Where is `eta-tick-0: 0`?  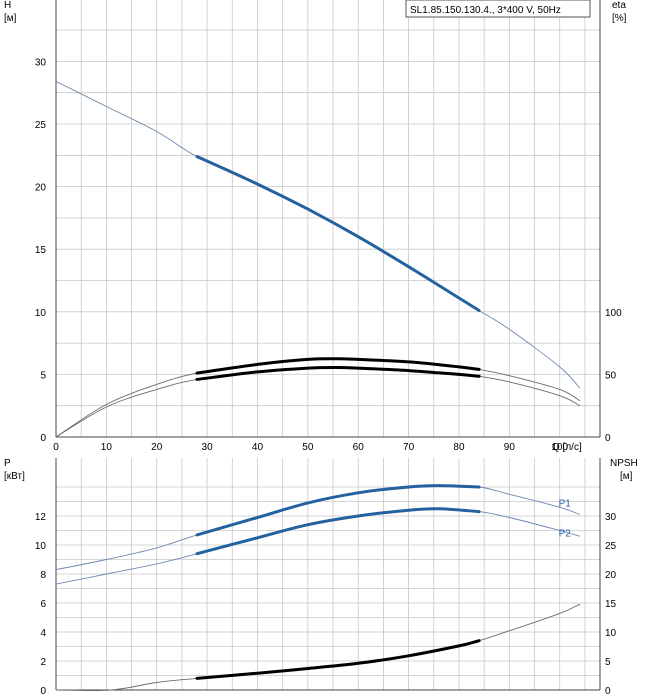
eta-tick-0: 0 is located at coordinates (608, 438).